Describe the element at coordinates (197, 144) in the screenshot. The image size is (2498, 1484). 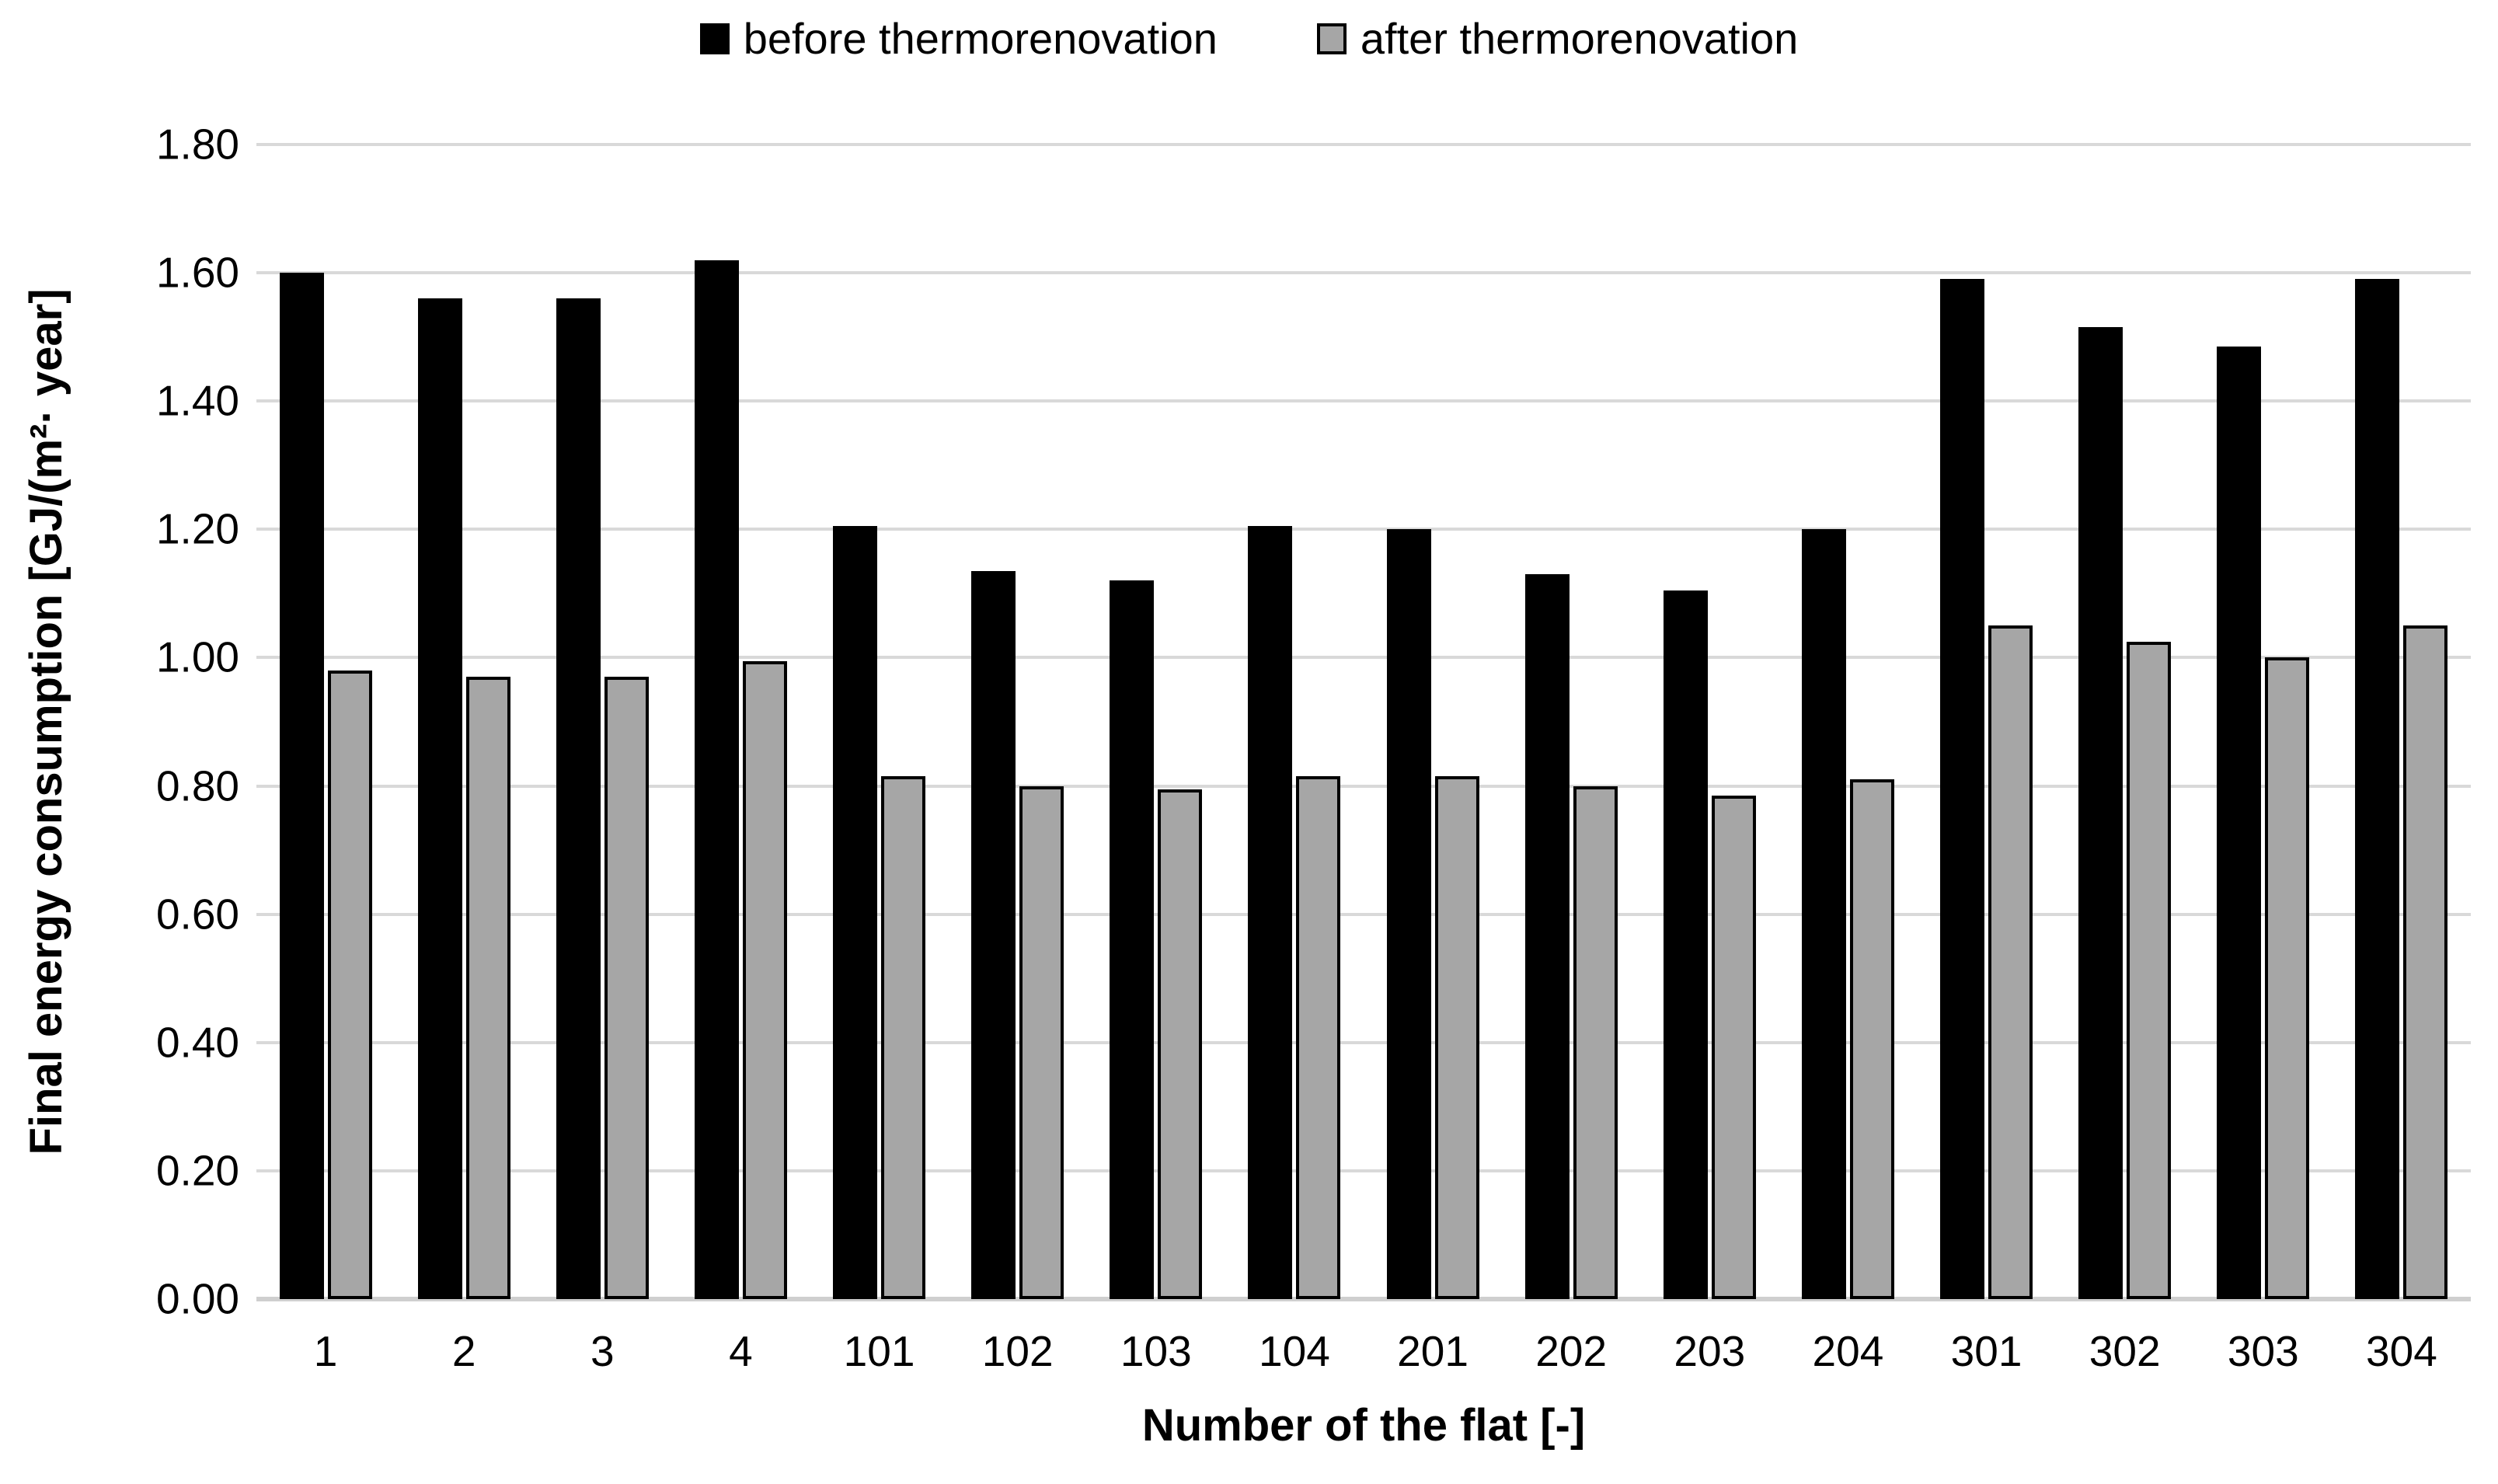
I see `y-tick-label-1.80: 1.80` at that location.